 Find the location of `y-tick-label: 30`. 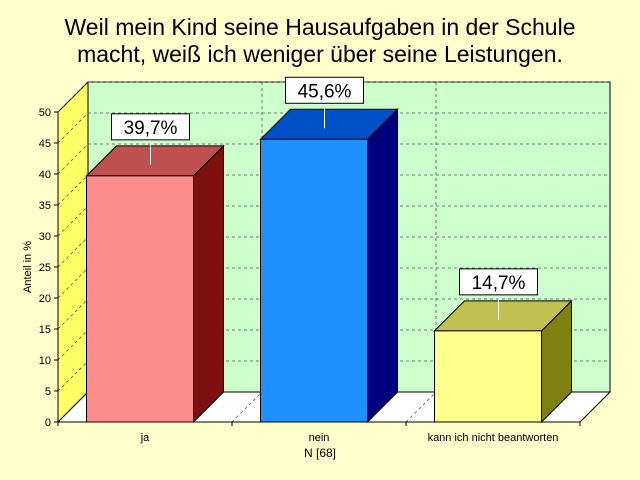

y-tick-label: 30 is located at coordinates (45, 237).